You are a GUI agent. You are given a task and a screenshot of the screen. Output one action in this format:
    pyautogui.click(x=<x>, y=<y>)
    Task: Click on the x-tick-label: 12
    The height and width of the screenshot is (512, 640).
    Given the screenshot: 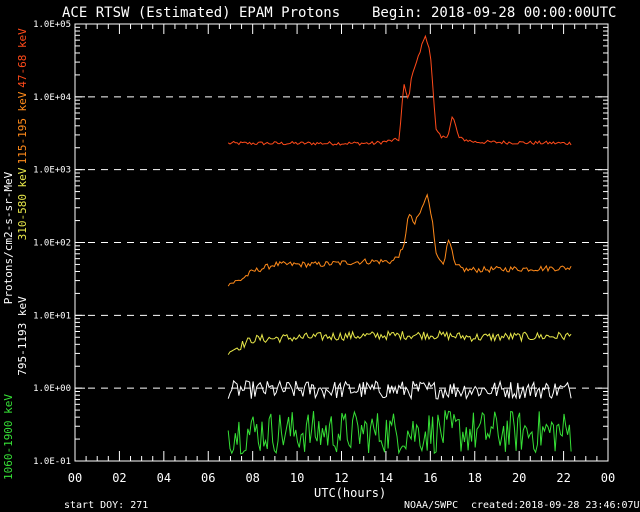 What is the action you would take?
    pyautogui.click(x=341, y=478)
    